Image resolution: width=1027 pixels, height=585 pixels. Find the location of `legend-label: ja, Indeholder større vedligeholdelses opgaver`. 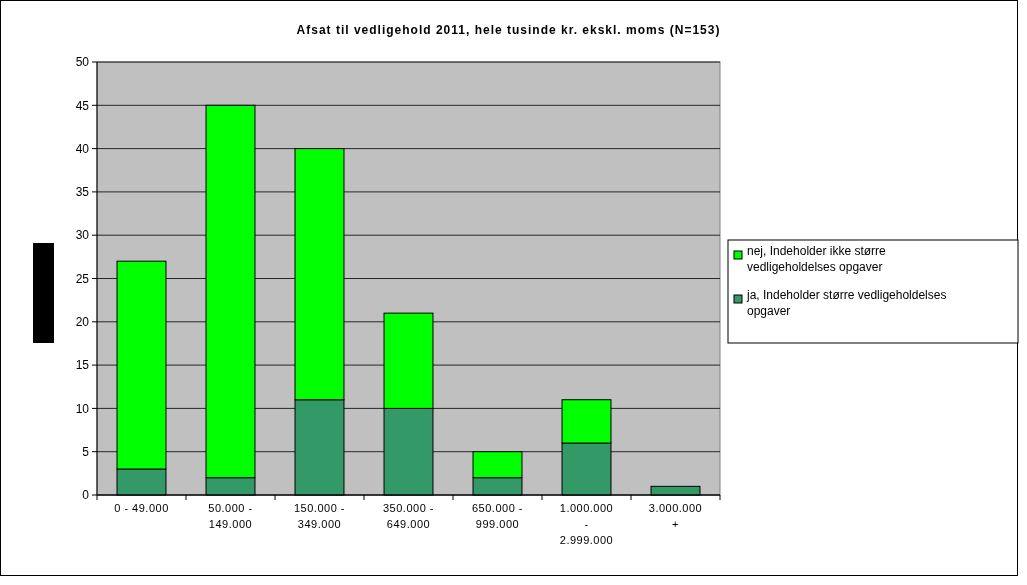

legend-label: ja, Indeholder større vedligeholdelses opgaver is located at coordinates (846, 303).